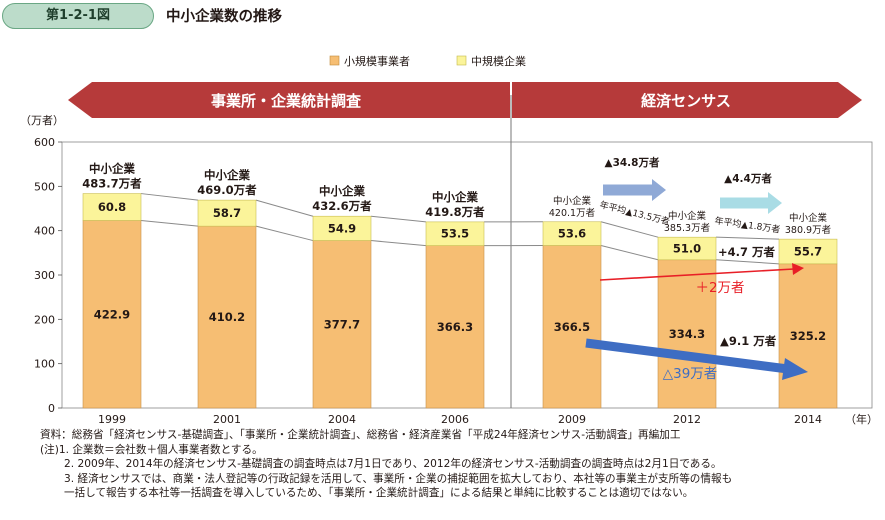 This screenshot has width=885, height=520. I want to click on annotation-small-decrease: ▲9.1 万者, so click(748, 341).